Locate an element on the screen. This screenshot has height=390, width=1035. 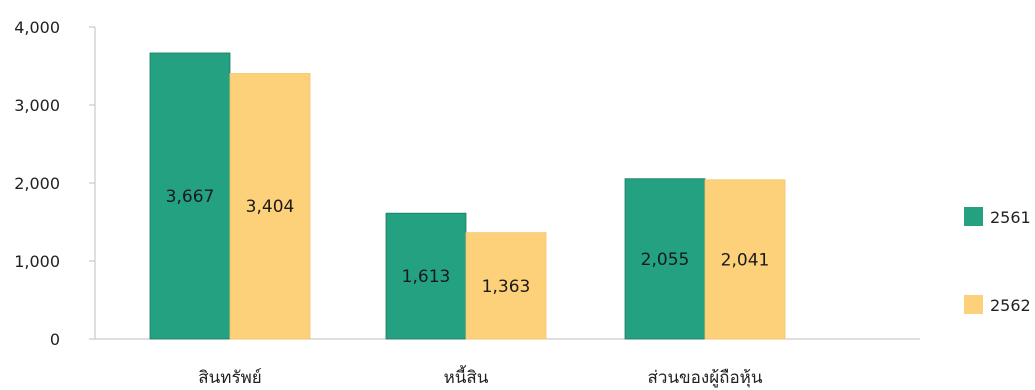
y-axis: 0 1,000 2,000 3,000 4,000 is located at coordinates (55, 183).